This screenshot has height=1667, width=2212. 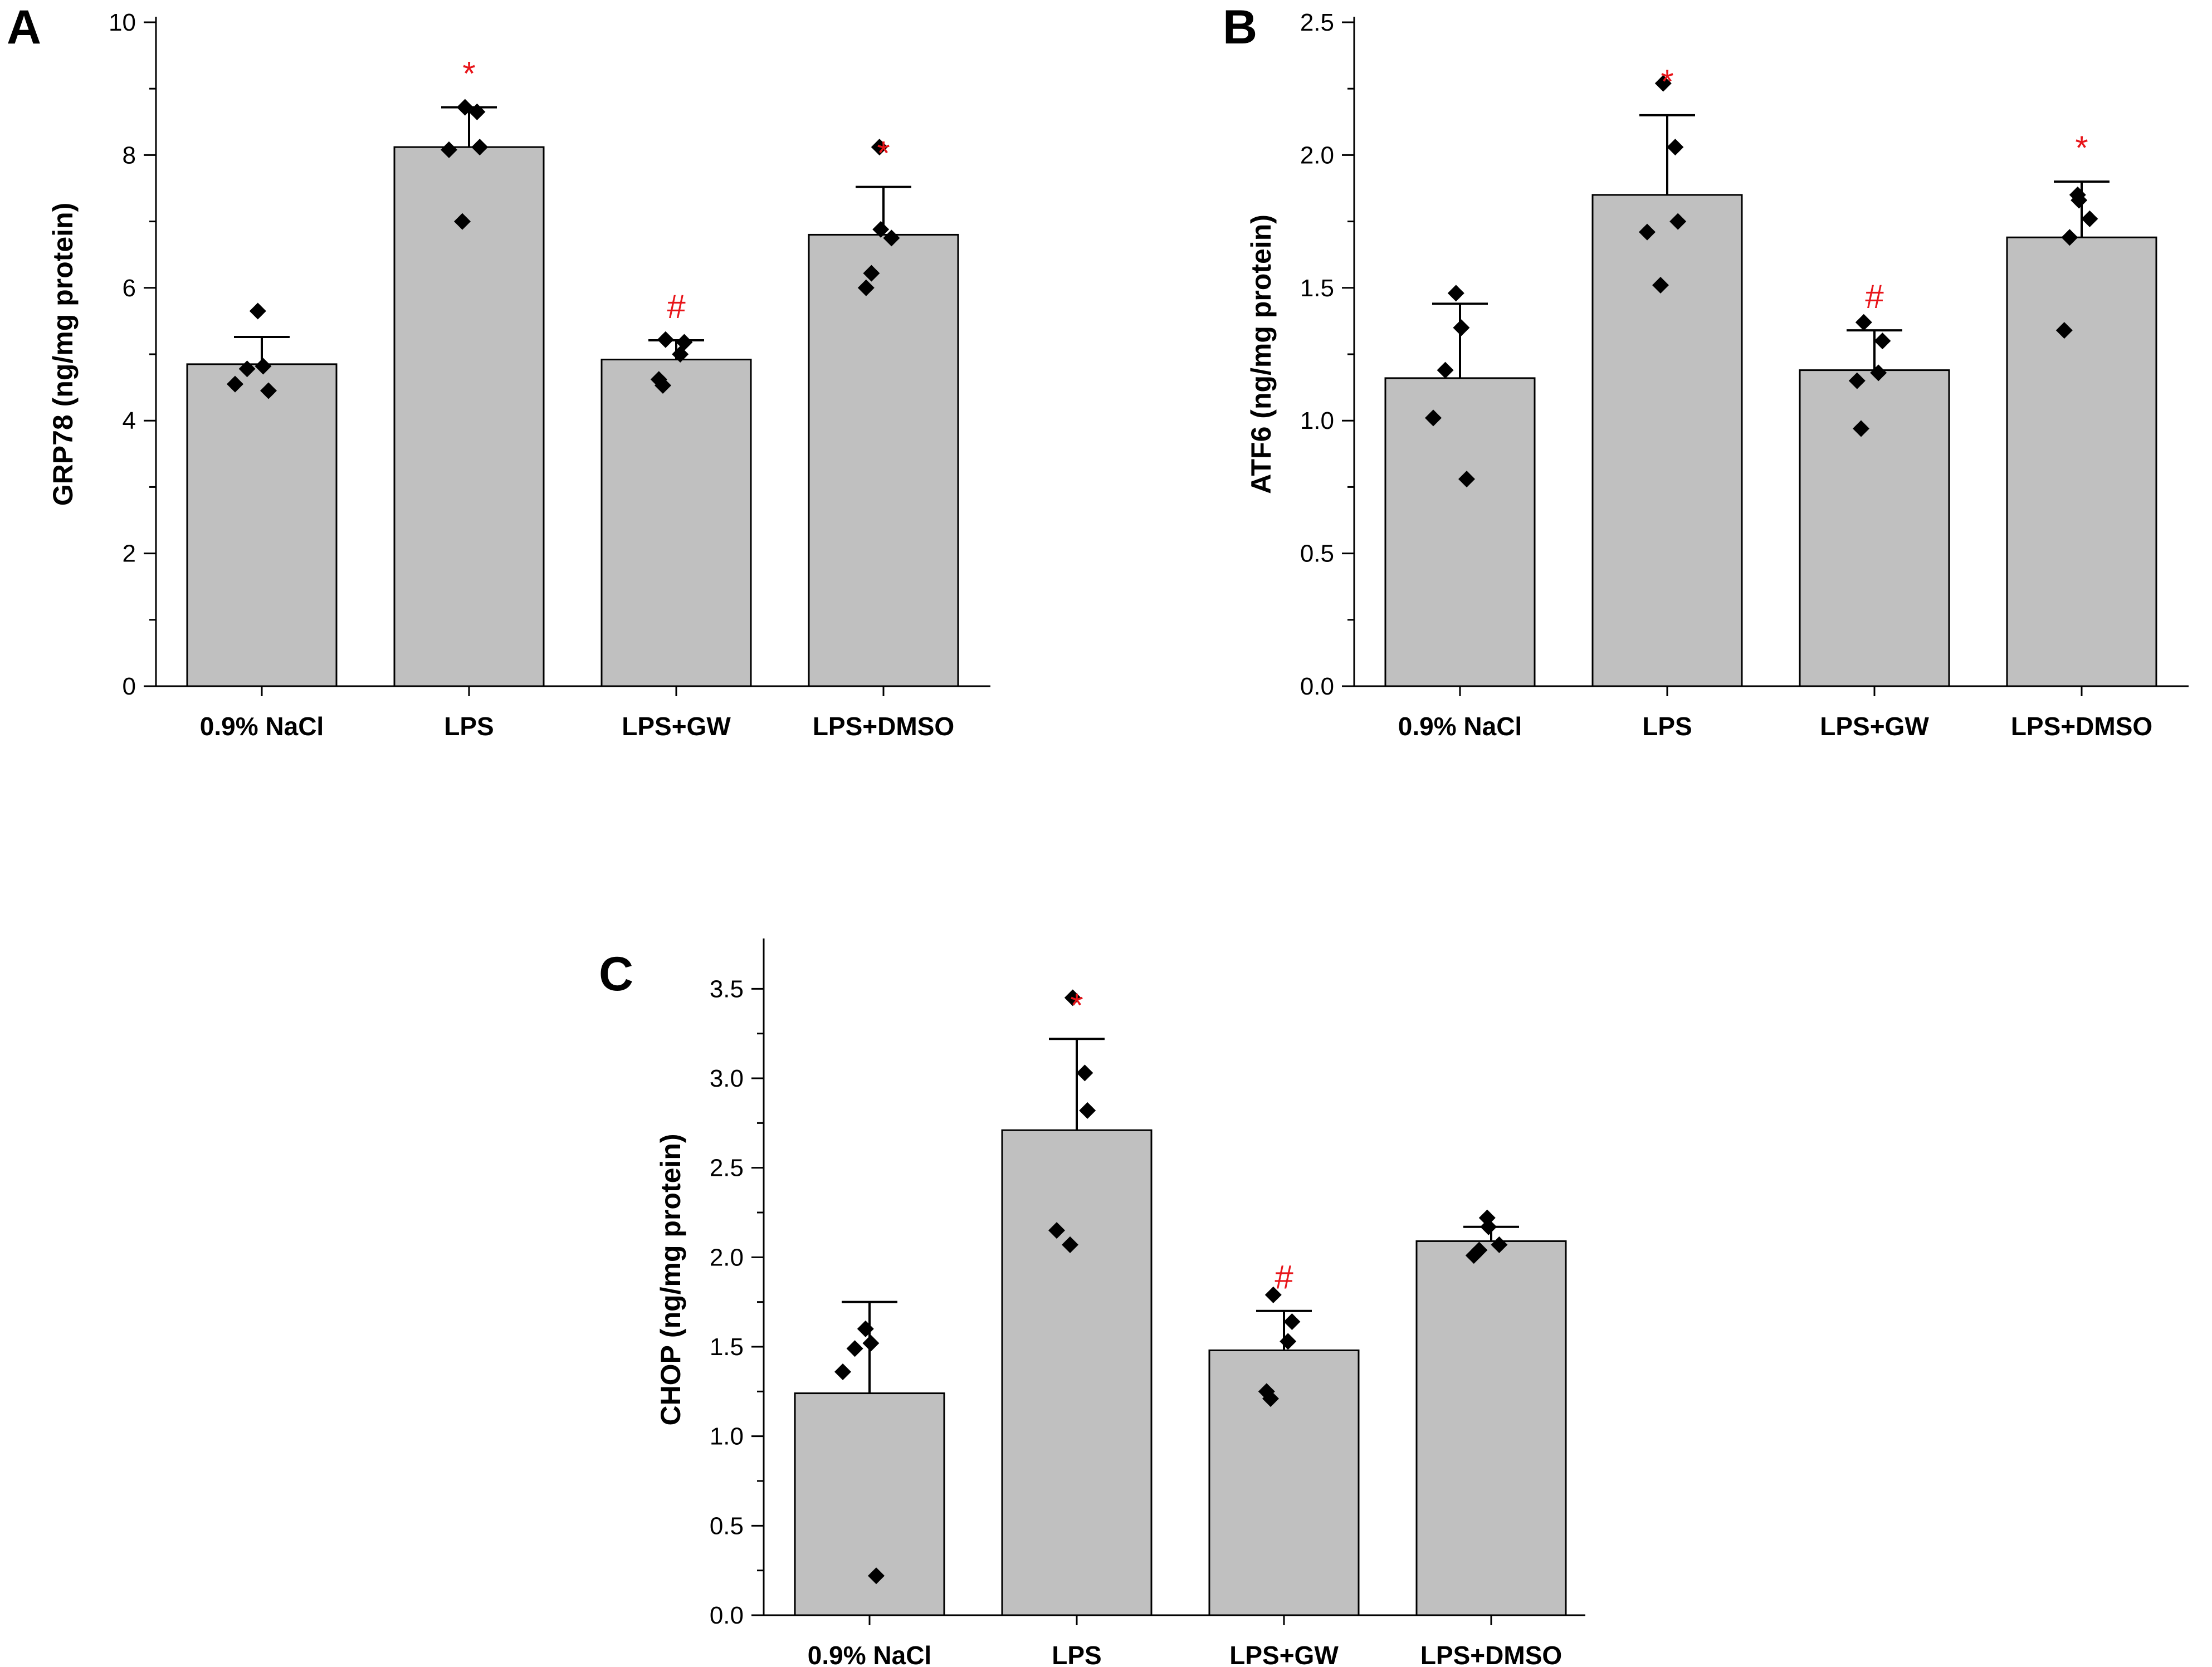 What do you see at coordinates (1261, 354) in the screenshot?
I see `y-axis-title: ATF6 (ng/mg protein)` at bounding box center [1261, 354].